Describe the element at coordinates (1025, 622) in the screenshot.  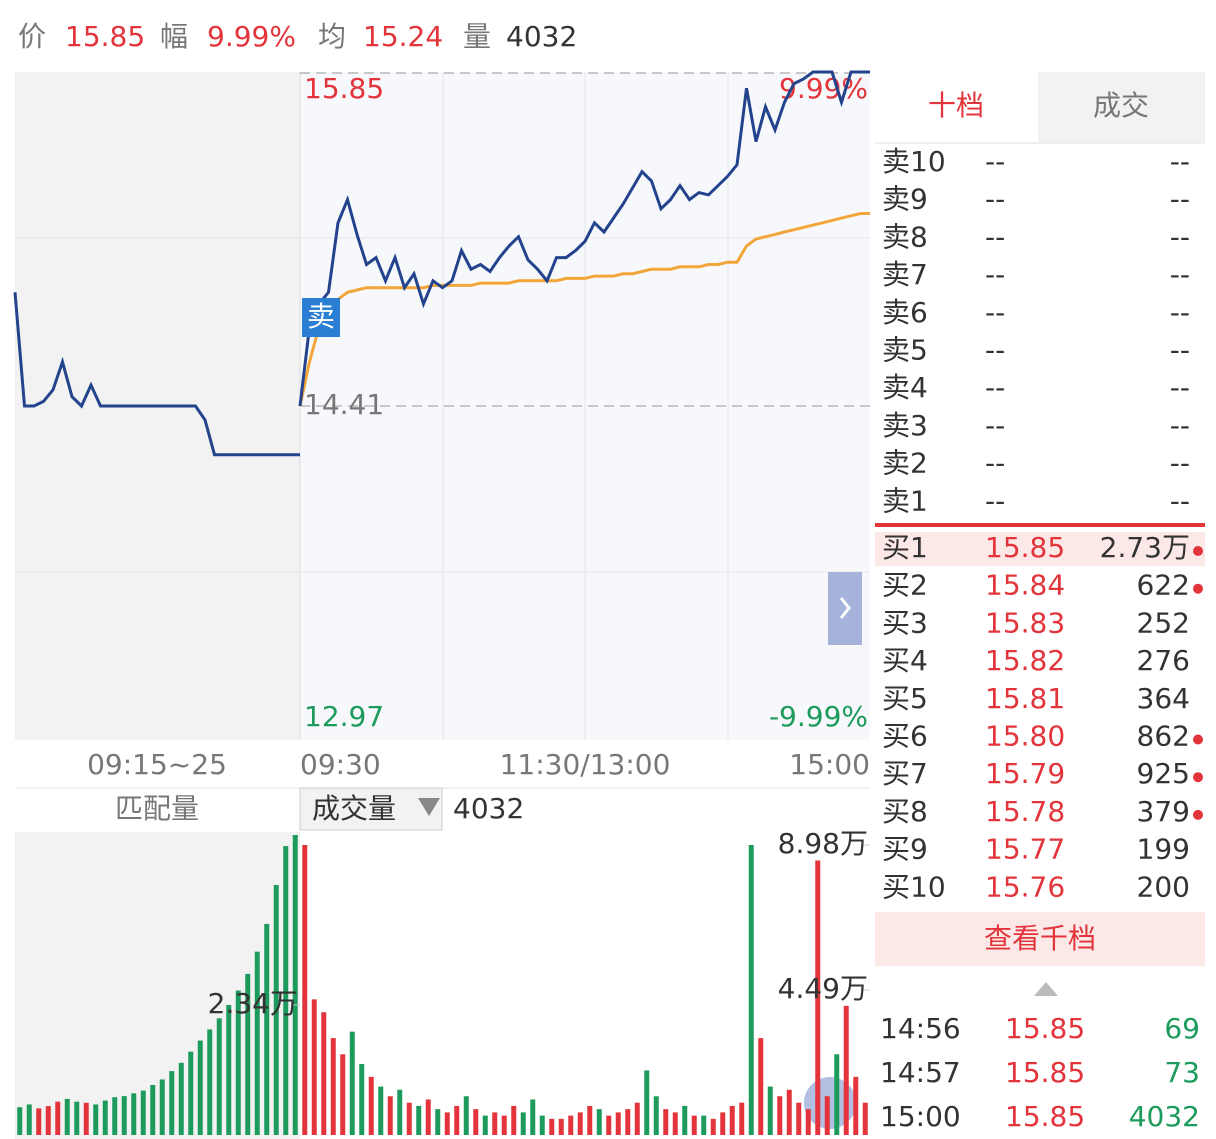
I see `bid-price: 15.83` at that location.